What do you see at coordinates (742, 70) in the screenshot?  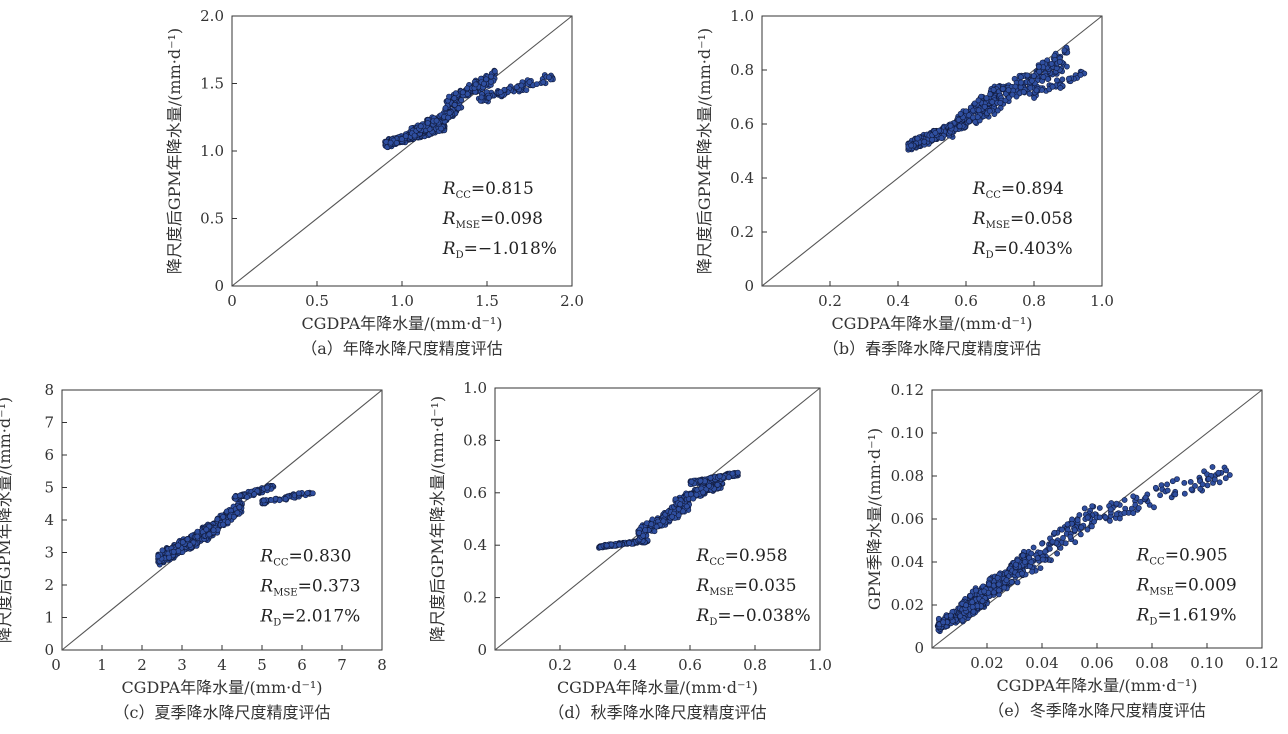 I see `y-tick-label: 0.8` at bounding box center [742, 70].